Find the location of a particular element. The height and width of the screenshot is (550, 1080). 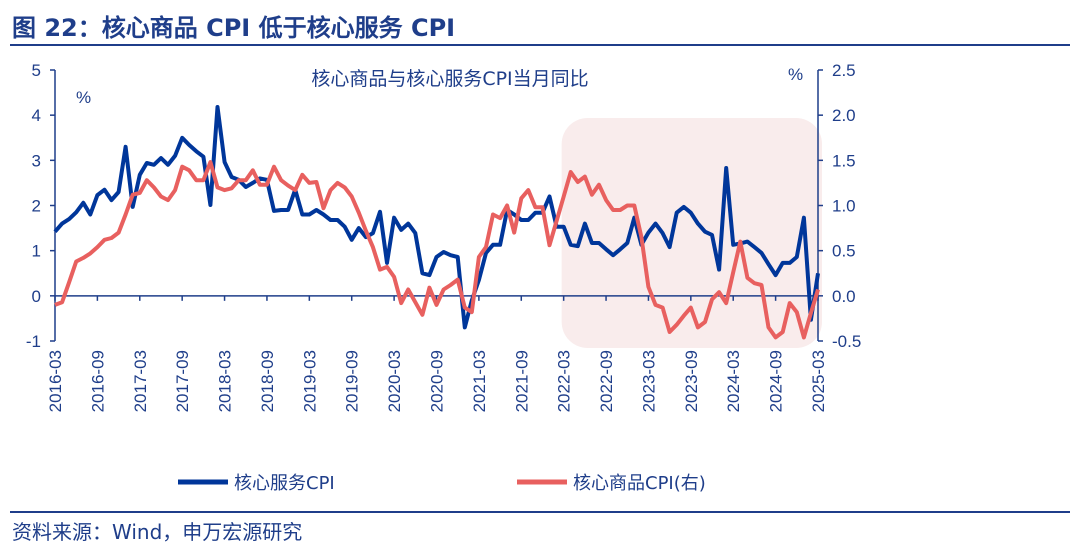

left-tick-label: -1 is located at coordinates (33, 341).